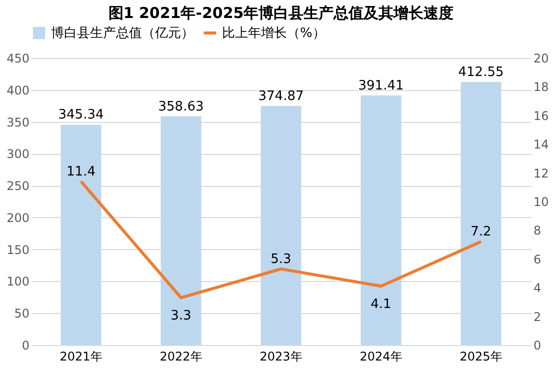 The image size is (555, 368). I want to click on y2-tick-label: 20, so click(541, 59).